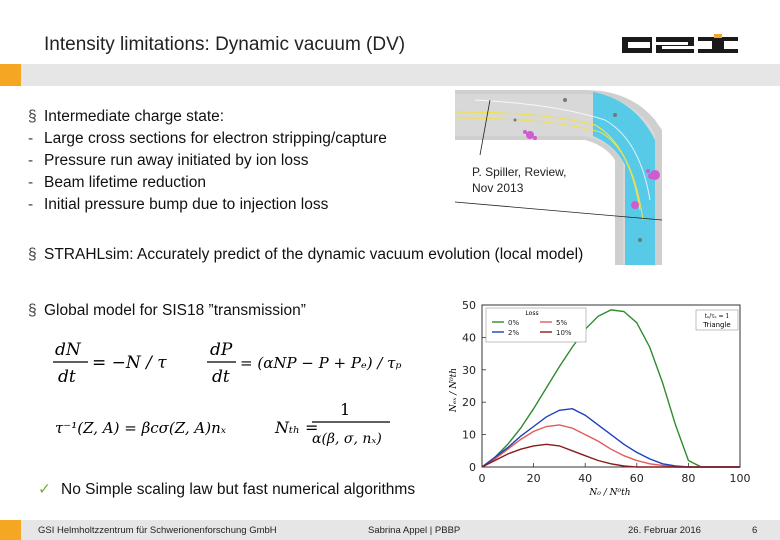  Describe the element at coordinates (482, 478) in the screenshot. I see `x-tick-label: 0` at that location.